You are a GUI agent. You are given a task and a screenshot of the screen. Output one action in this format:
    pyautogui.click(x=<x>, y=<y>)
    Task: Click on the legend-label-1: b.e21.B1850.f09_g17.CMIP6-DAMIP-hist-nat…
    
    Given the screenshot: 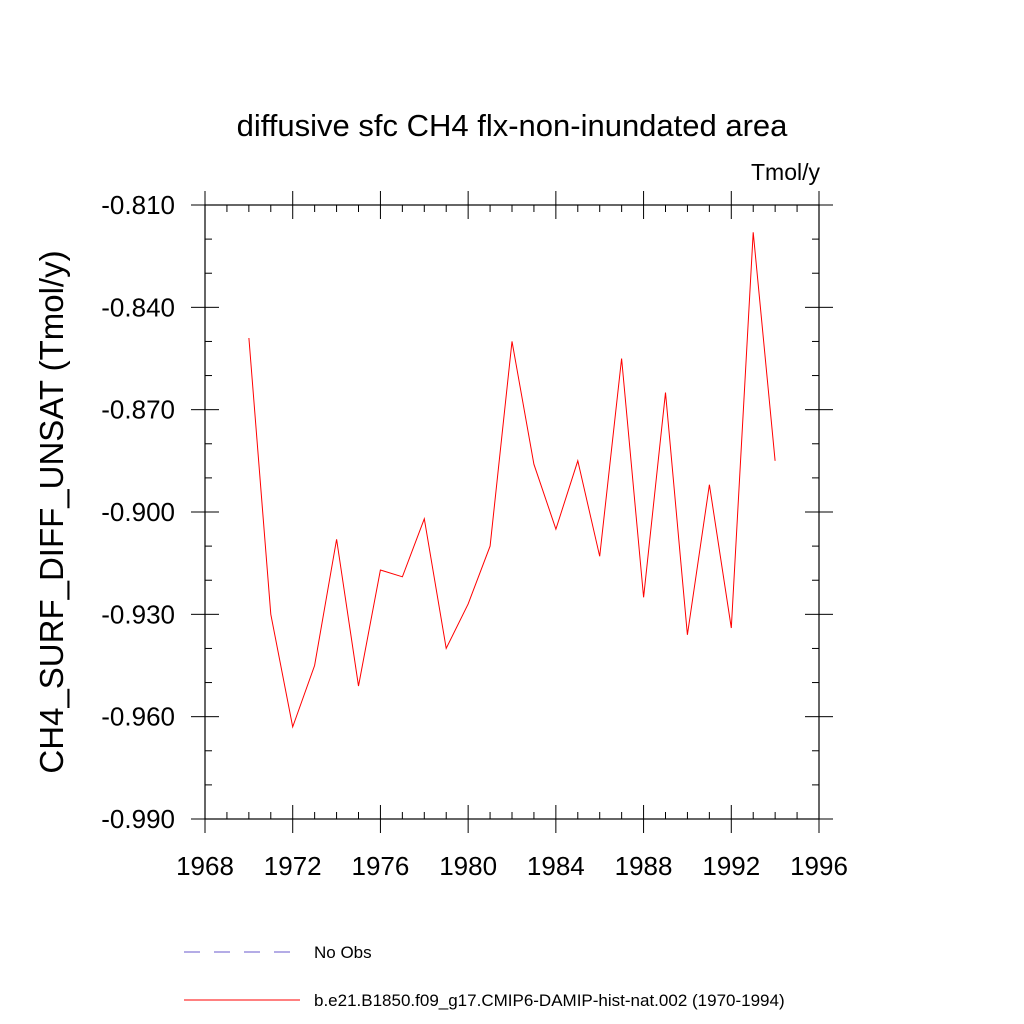 What is the action you would take?
    pyautogui.click(x=549, y=1000)
    